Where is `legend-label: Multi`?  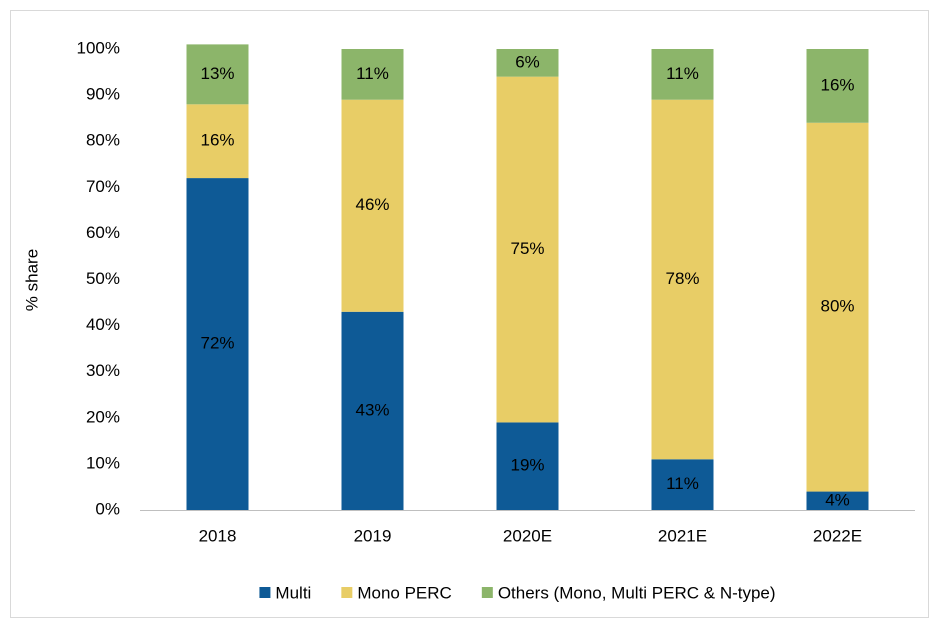 legend-label: Multi is located at coordinates (293, 592).